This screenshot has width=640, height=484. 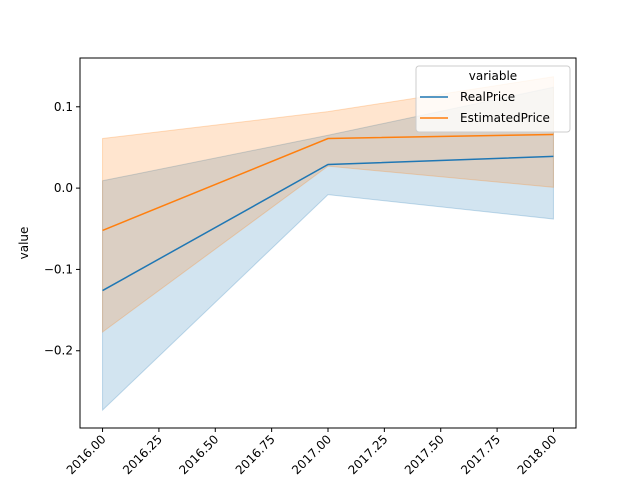 What do you see at coordinates (63, 107) in the screenshot?
I see `y-tick-label: 0.1` at bounding box center [63, 107].